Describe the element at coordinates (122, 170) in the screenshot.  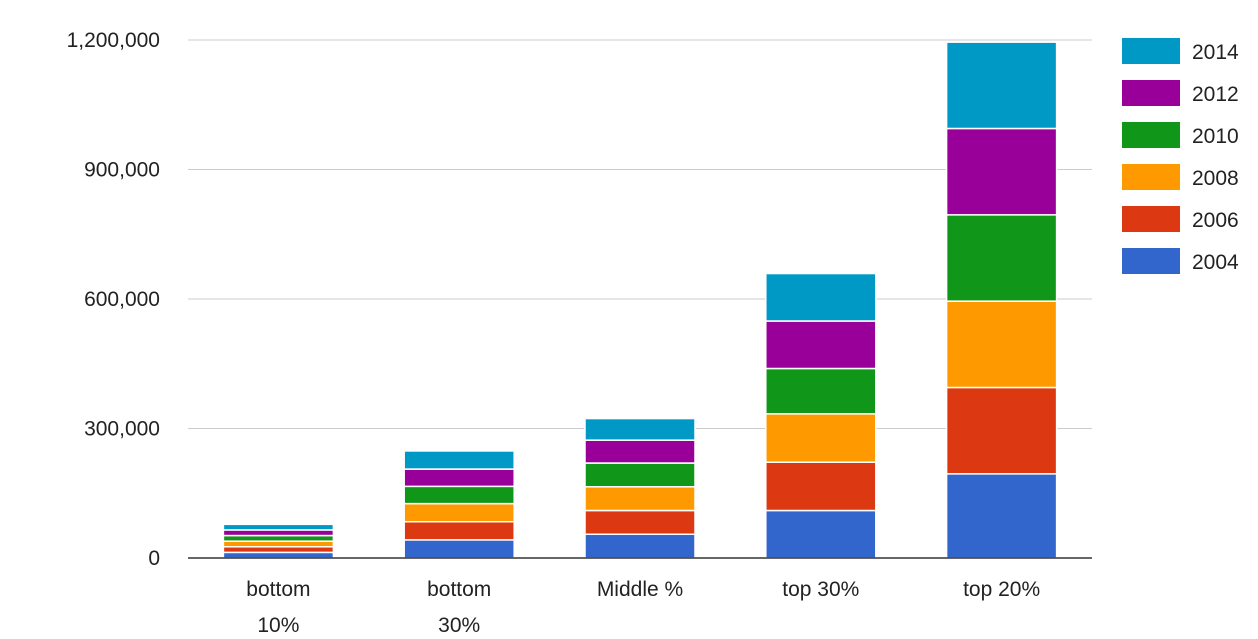
I see `y-tick-label: 900,000` at that location.